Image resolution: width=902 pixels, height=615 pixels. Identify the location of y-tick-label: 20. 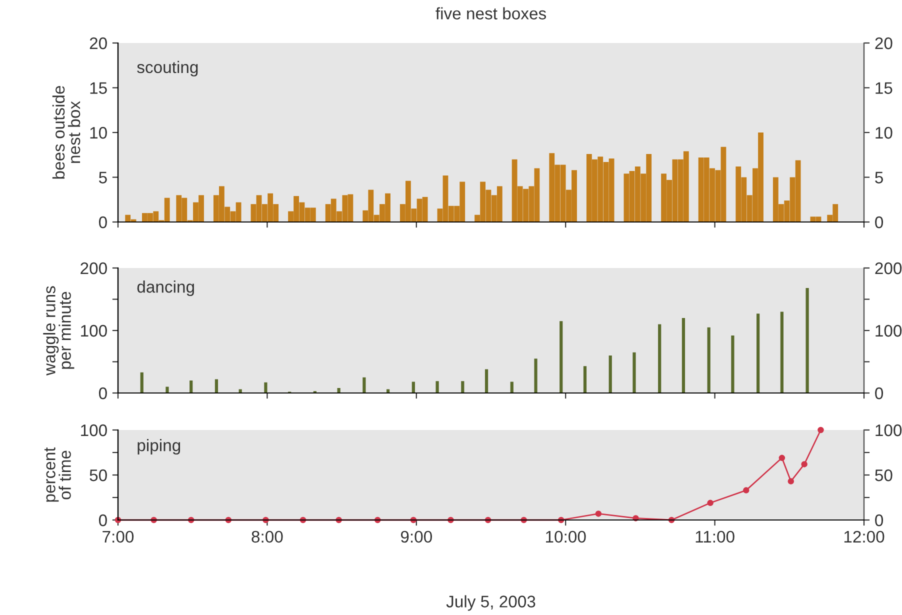
(98, 43).